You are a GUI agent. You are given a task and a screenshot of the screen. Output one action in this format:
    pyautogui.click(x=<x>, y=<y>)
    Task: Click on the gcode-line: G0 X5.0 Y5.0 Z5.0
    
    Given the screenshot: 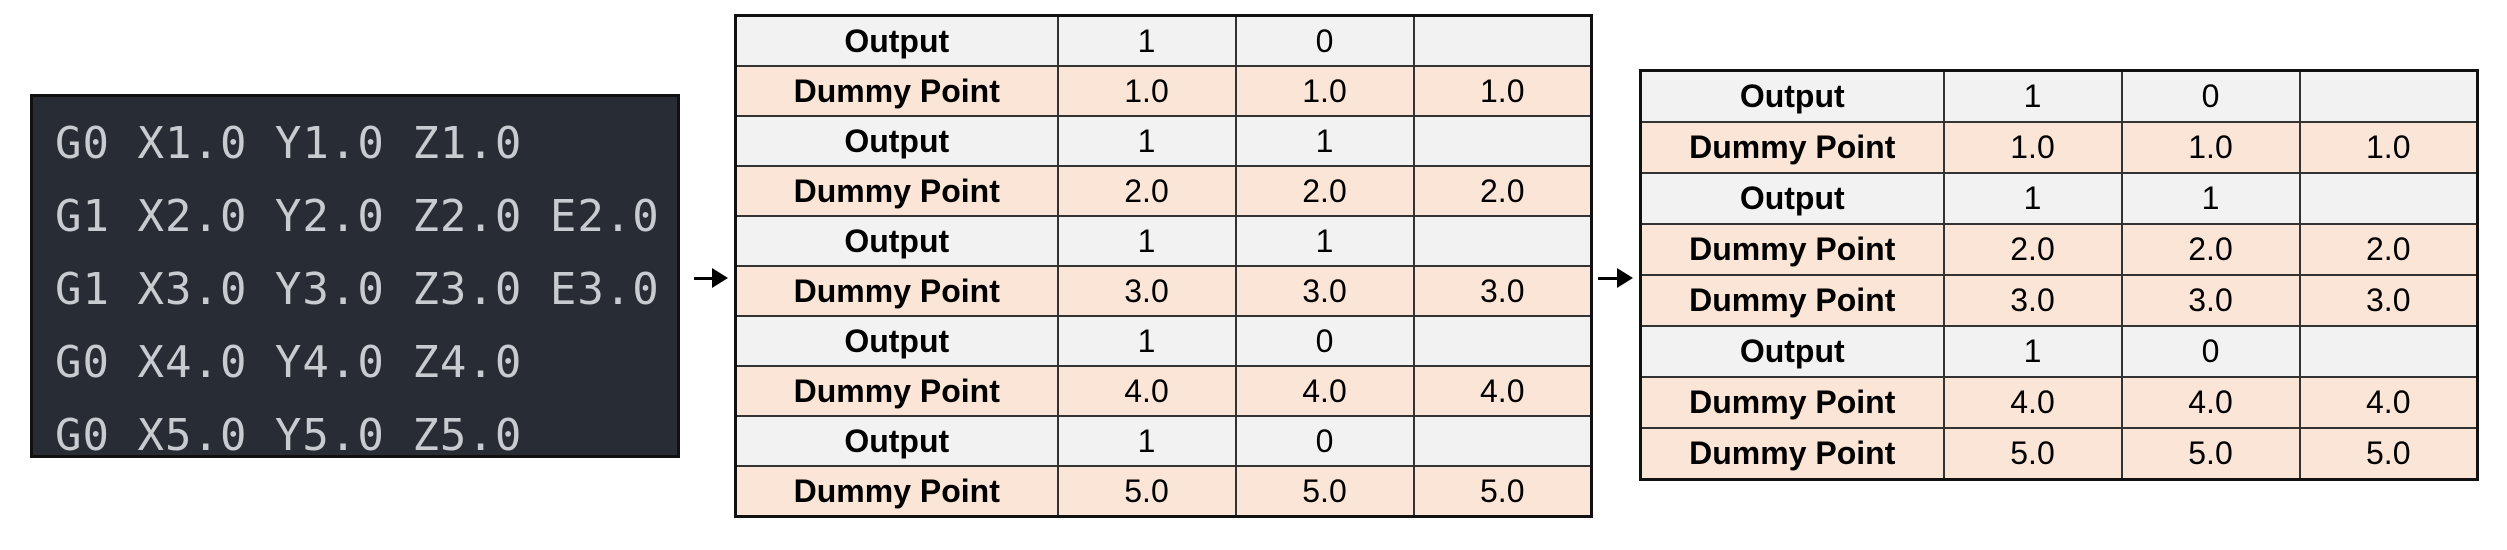 What is the action you would take?
    pyautogui.click(x=289, y=435)
    